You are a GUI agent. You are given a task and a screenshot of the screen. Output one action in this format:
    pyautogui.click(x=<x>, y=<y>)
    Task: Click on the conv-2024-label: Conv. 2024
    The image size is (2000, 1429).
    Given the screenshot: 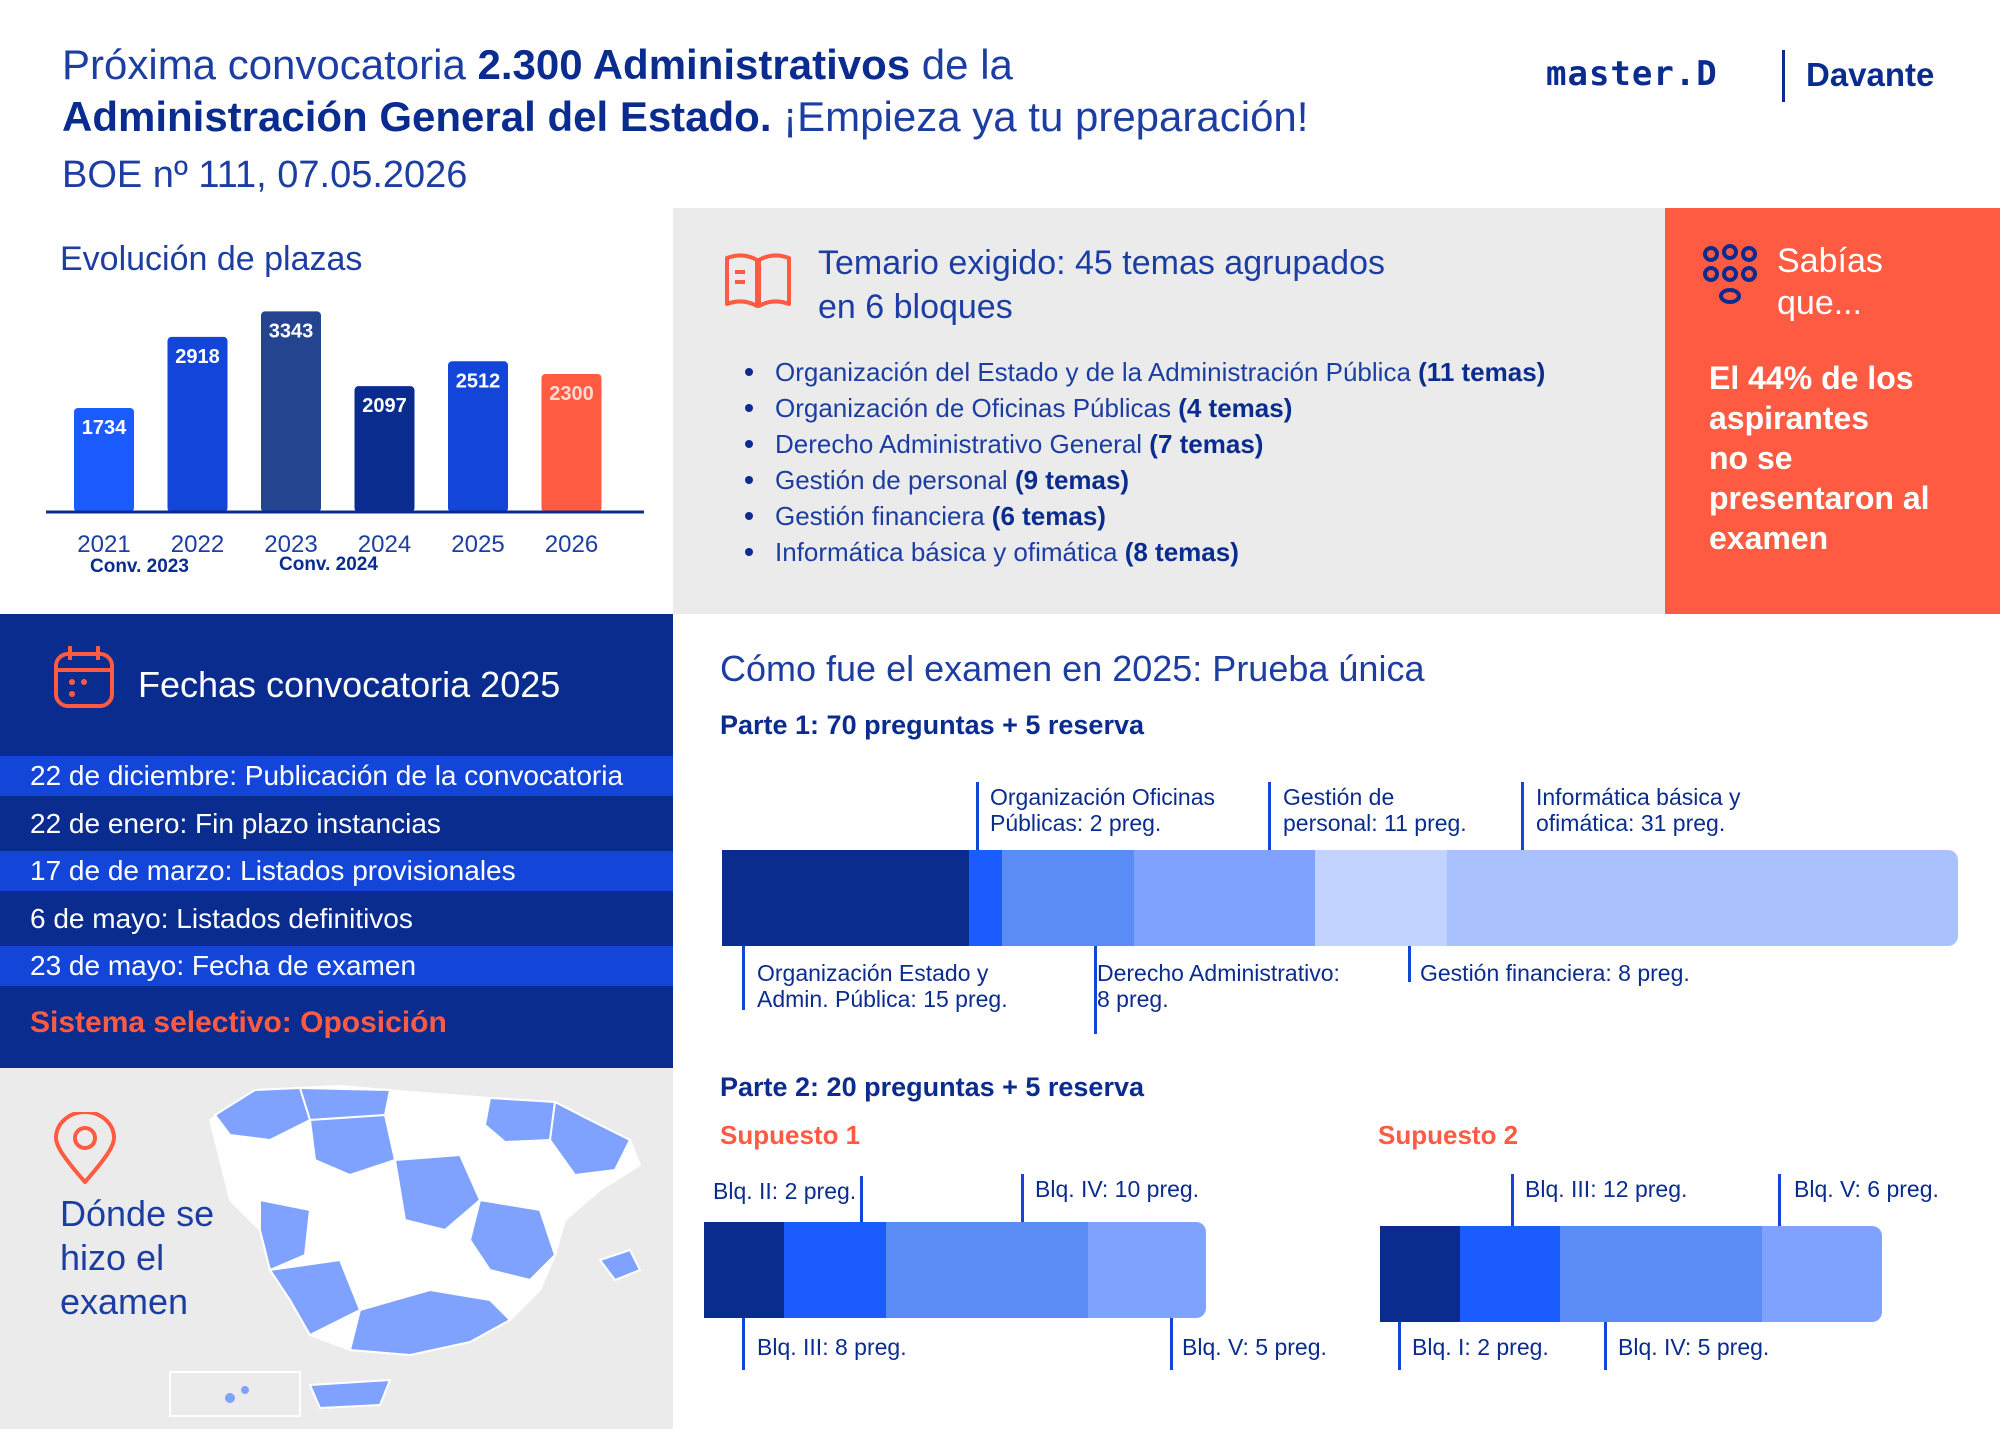 What is the action you would take?
    pyautogui.click(x=328, y=564)
    